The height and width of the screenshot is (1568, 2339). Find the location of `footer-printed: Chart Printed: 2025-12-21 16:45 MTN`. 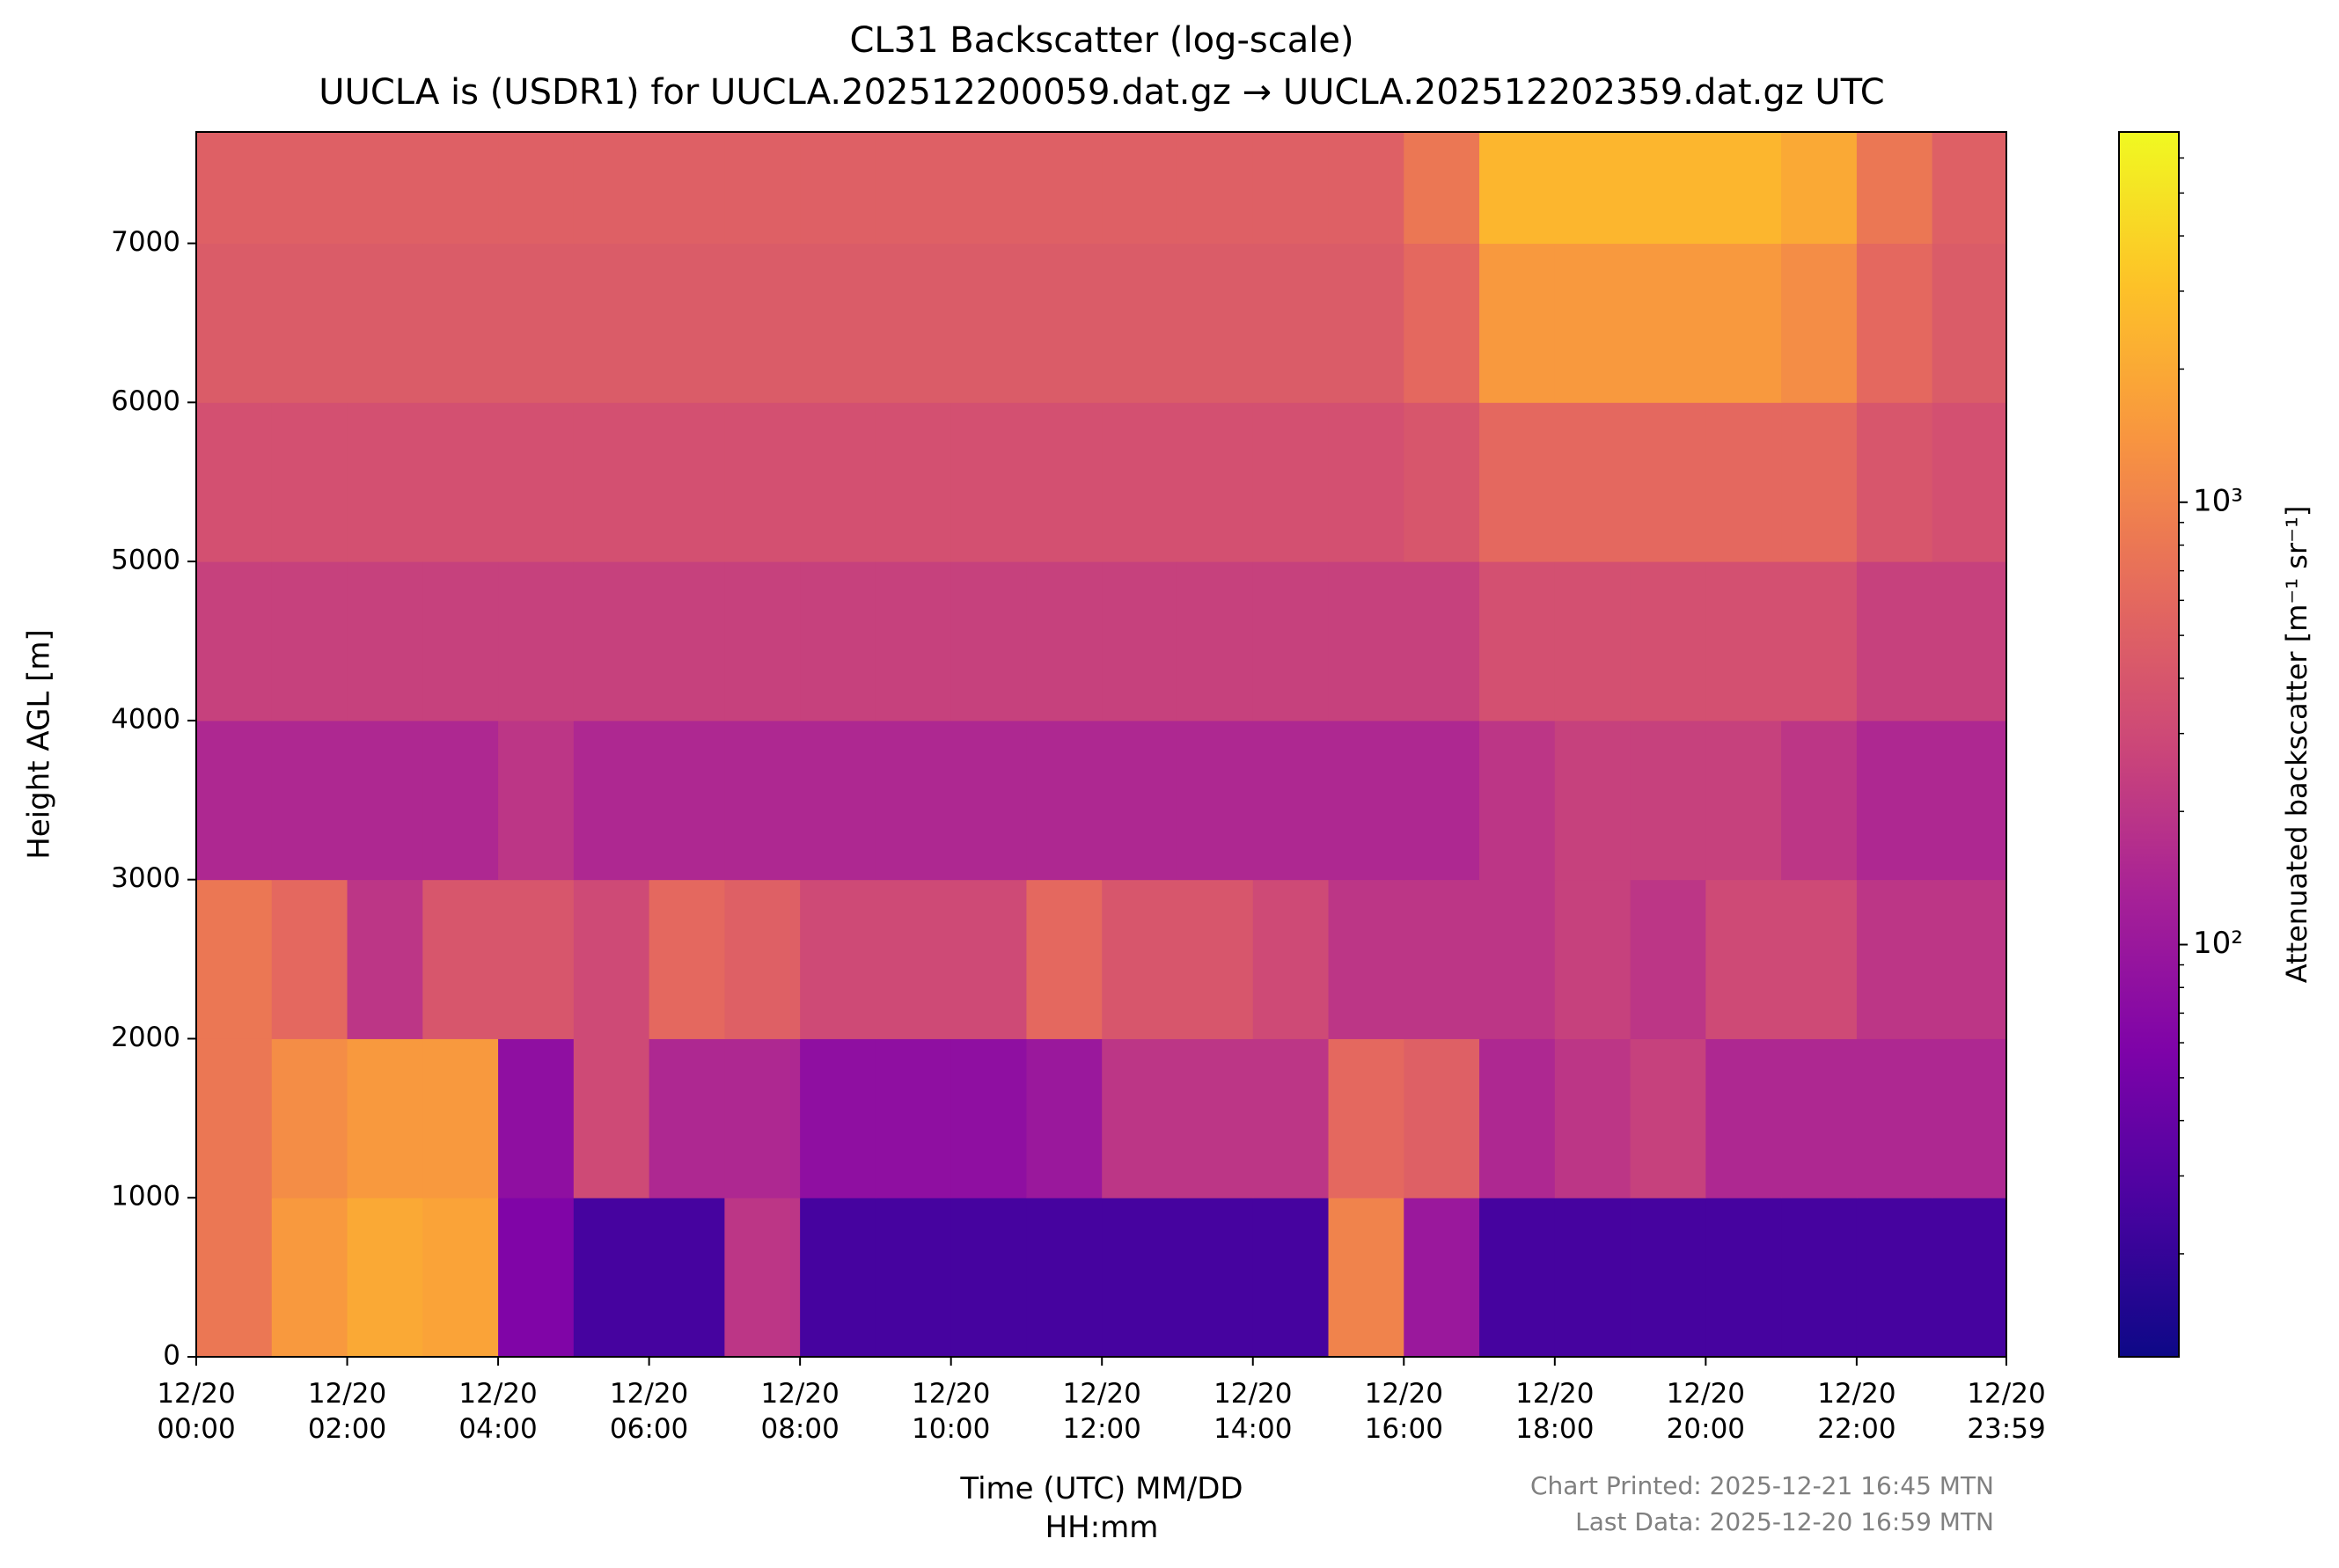

footer-printed: Chart Printed: 2025-12-21 16:45 MTN is located at coordinates (1761, 1485).